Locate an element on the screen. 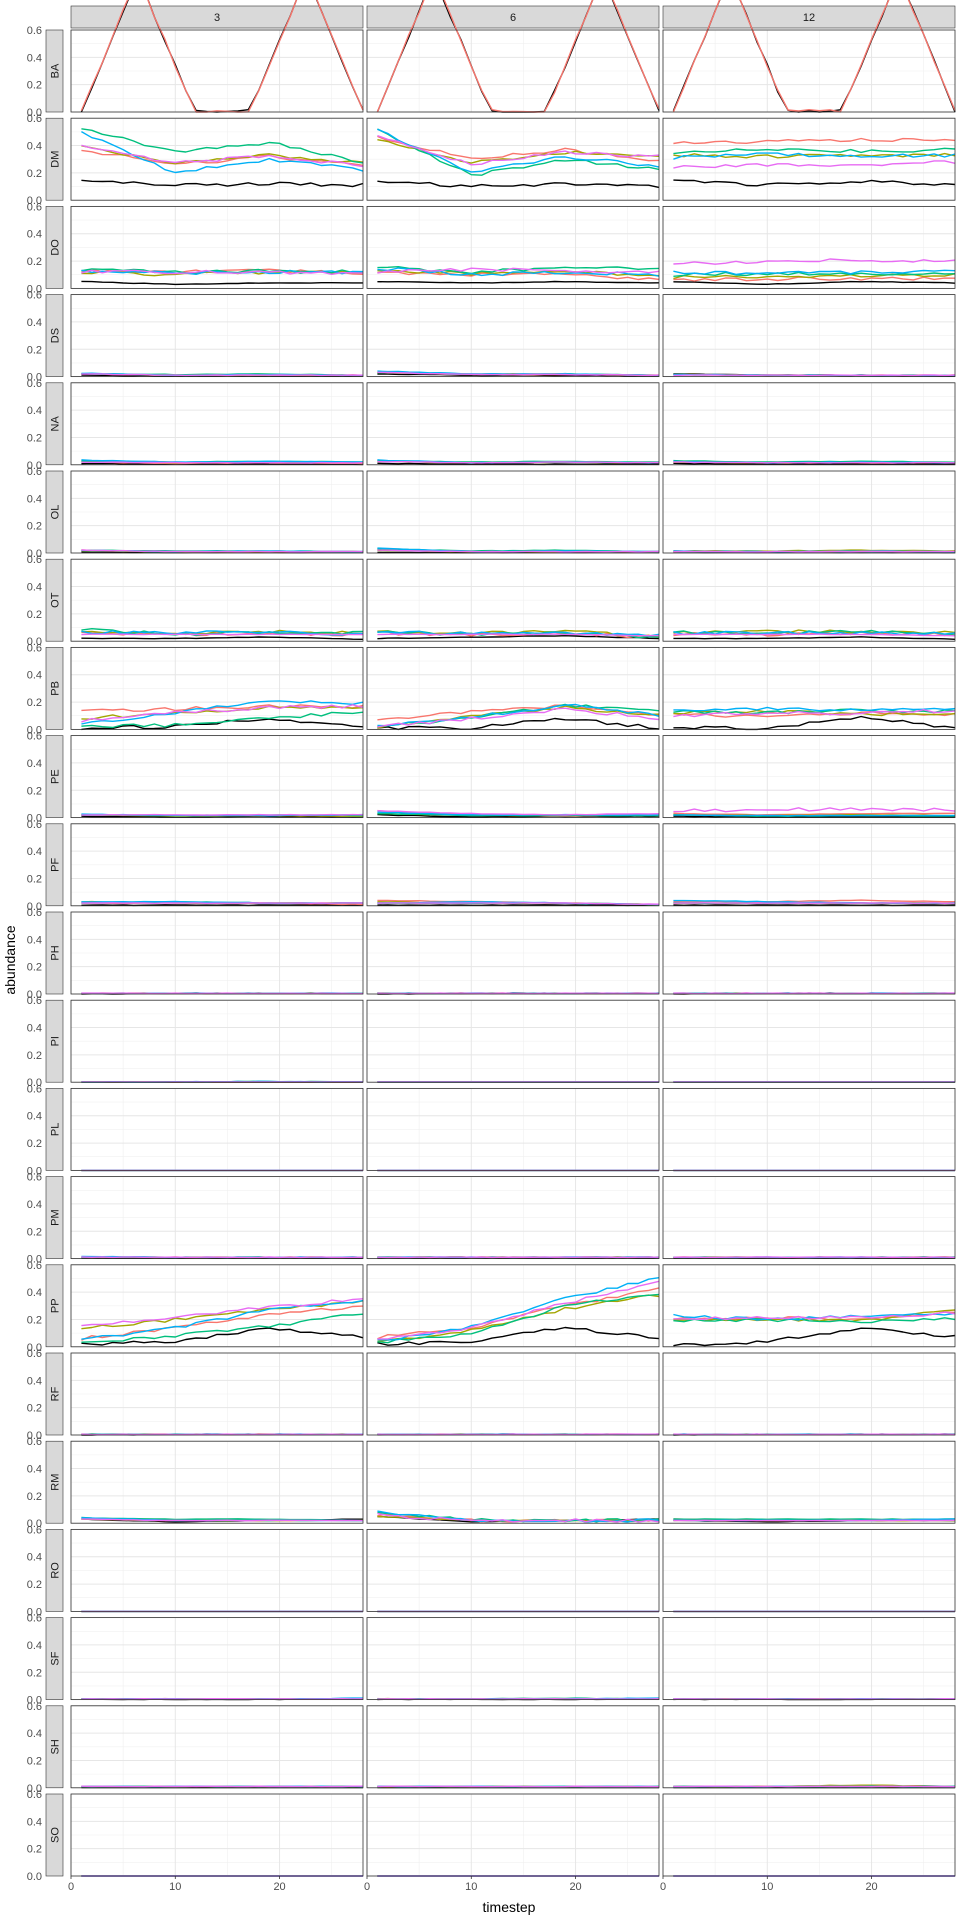 The width and height of the screenshot is (960, 1920). strip-PL is located at coordinates (54, 1129).